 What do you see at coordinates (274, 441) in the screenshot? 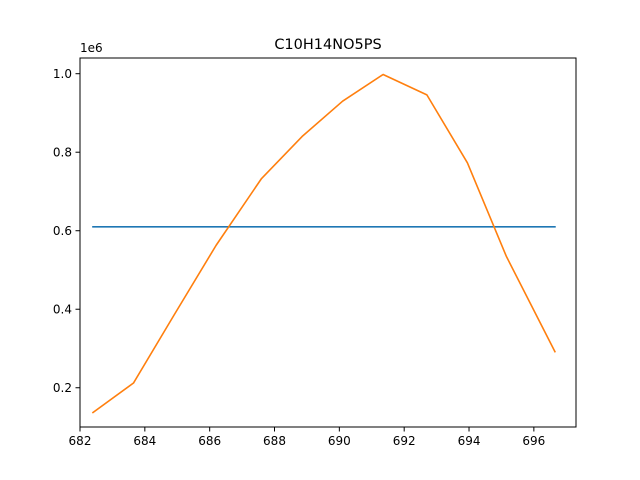
I see `x-tick-label: 688` at bounding box center [274, 441].